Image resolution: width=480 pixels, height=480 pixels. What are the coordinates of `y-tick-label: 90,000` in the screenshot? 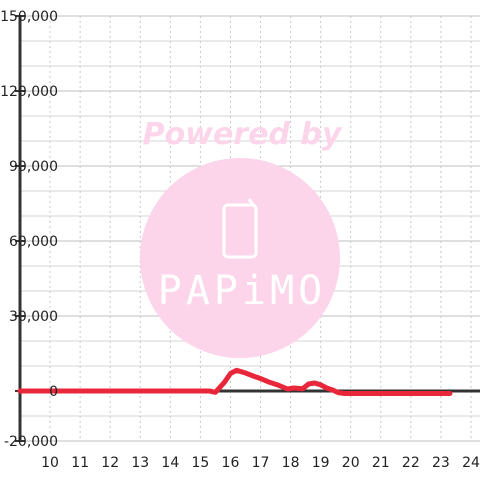 It's located at (33, 167).